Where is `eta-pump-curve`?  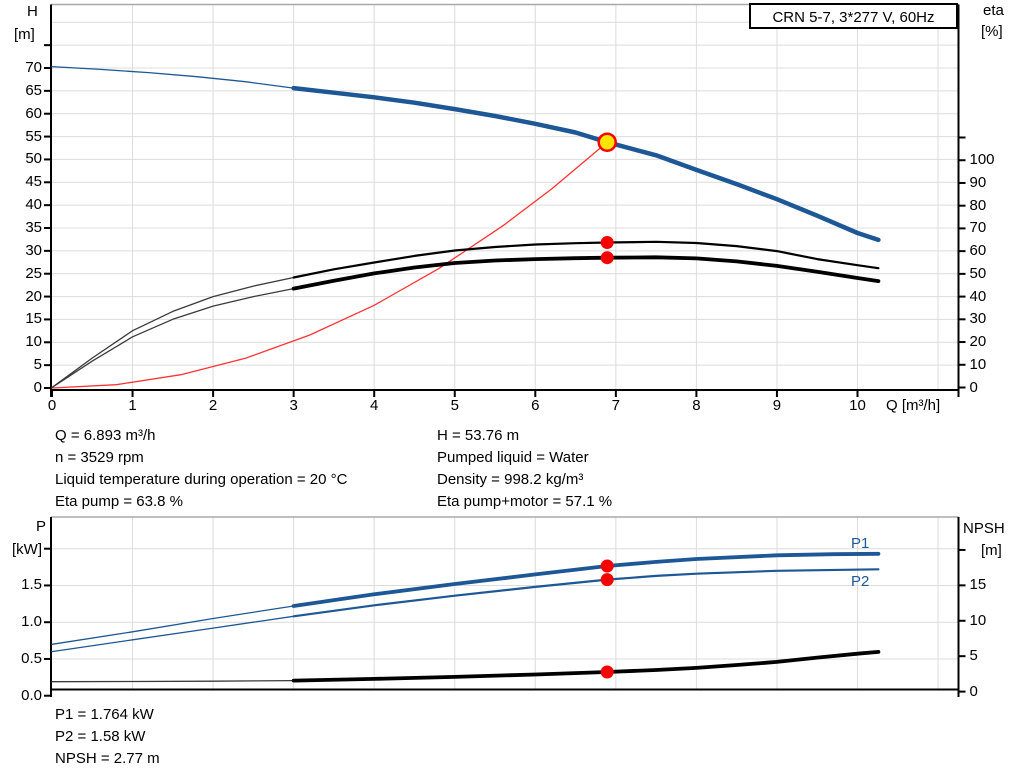
eta-pump-curve is located at coordinates (586, 259).